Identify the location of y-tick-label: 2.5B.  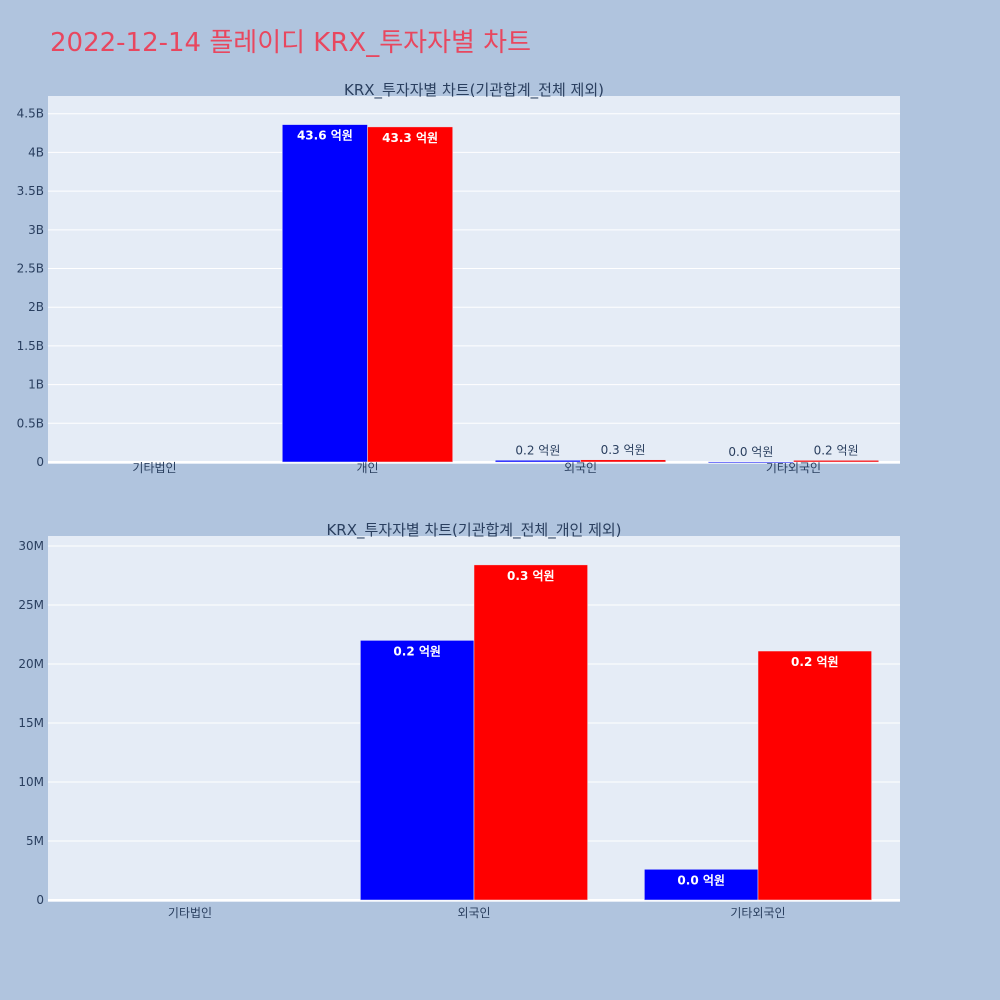
(30, 269).